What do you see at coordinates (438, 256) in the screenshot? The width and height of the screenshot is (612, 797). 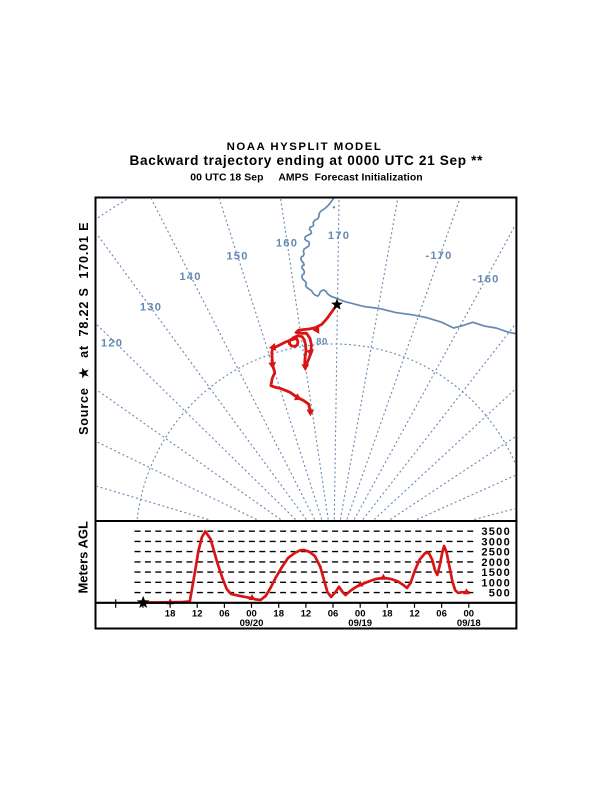 I see `svg-text: -170` at bounding box center [438, 256].